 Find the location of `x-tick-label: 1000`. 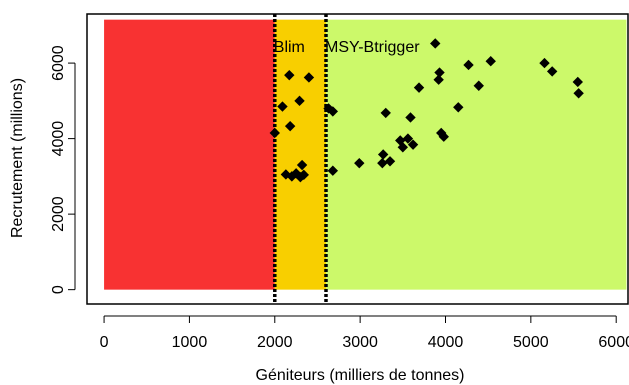

x-tick-label: 1000 is located at coordinates (190, 342).